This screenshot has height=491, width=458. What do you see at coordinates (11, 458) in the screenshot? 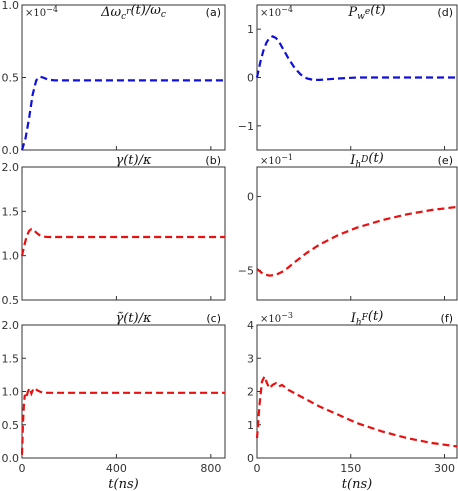
I see `y-tick-label-c: 0.0` at bounding box center [11, 458].